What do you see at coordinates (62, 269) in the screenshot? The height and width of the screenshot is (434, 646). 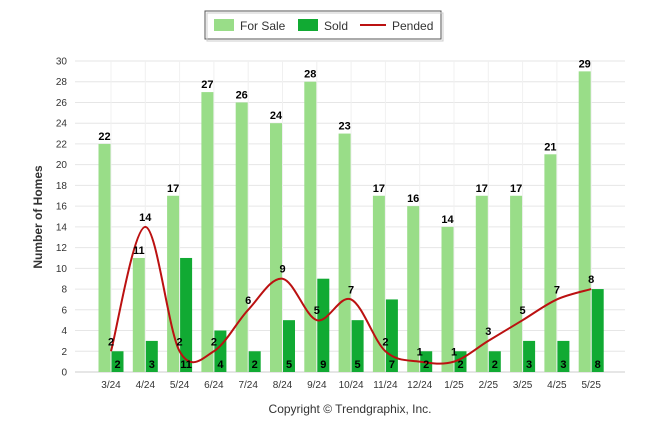 I see `y-tick-label: 10` at bounding box center [62, 269].